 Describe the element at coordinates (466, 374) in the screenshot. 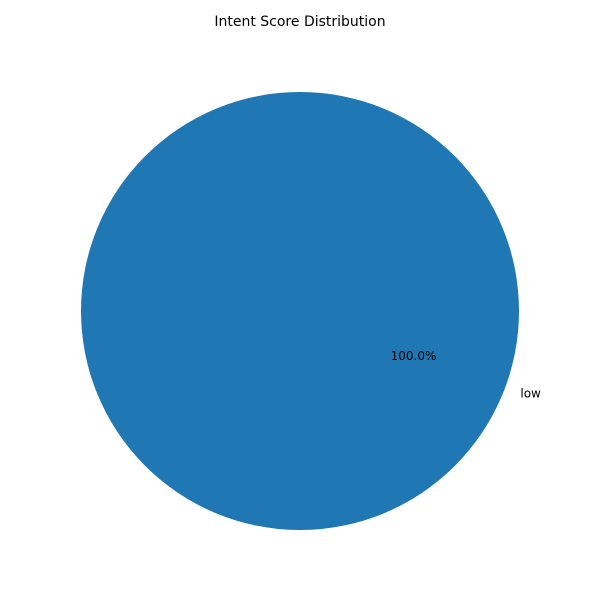

I see `pie-labels: low 100.0%` at that location.